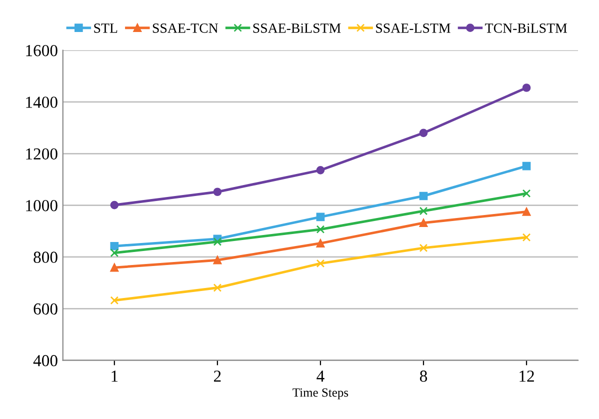  What do you see at coordinates (526, 28) in the screenshot?
I see `legend-label: TCN-BiLSTM` at bounding box center [526, 28].